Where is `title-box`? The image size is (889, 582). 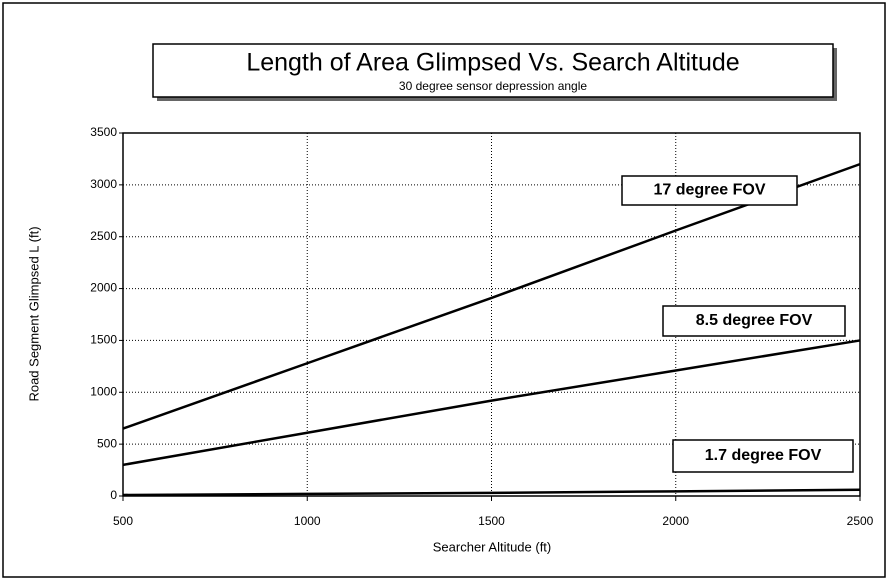
title-box is located at coordinates (493, 70).